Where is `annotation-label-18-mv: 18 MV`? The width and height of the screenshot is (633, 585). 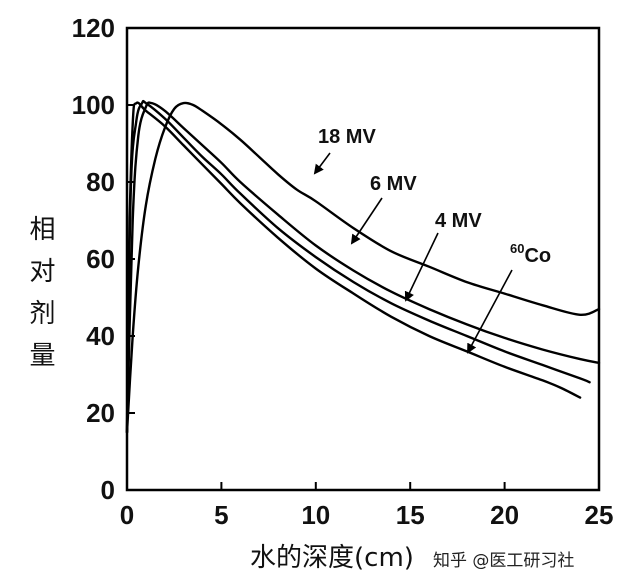 annotation-label-18-mv: 18 MV is located at coordinates (347, 137).